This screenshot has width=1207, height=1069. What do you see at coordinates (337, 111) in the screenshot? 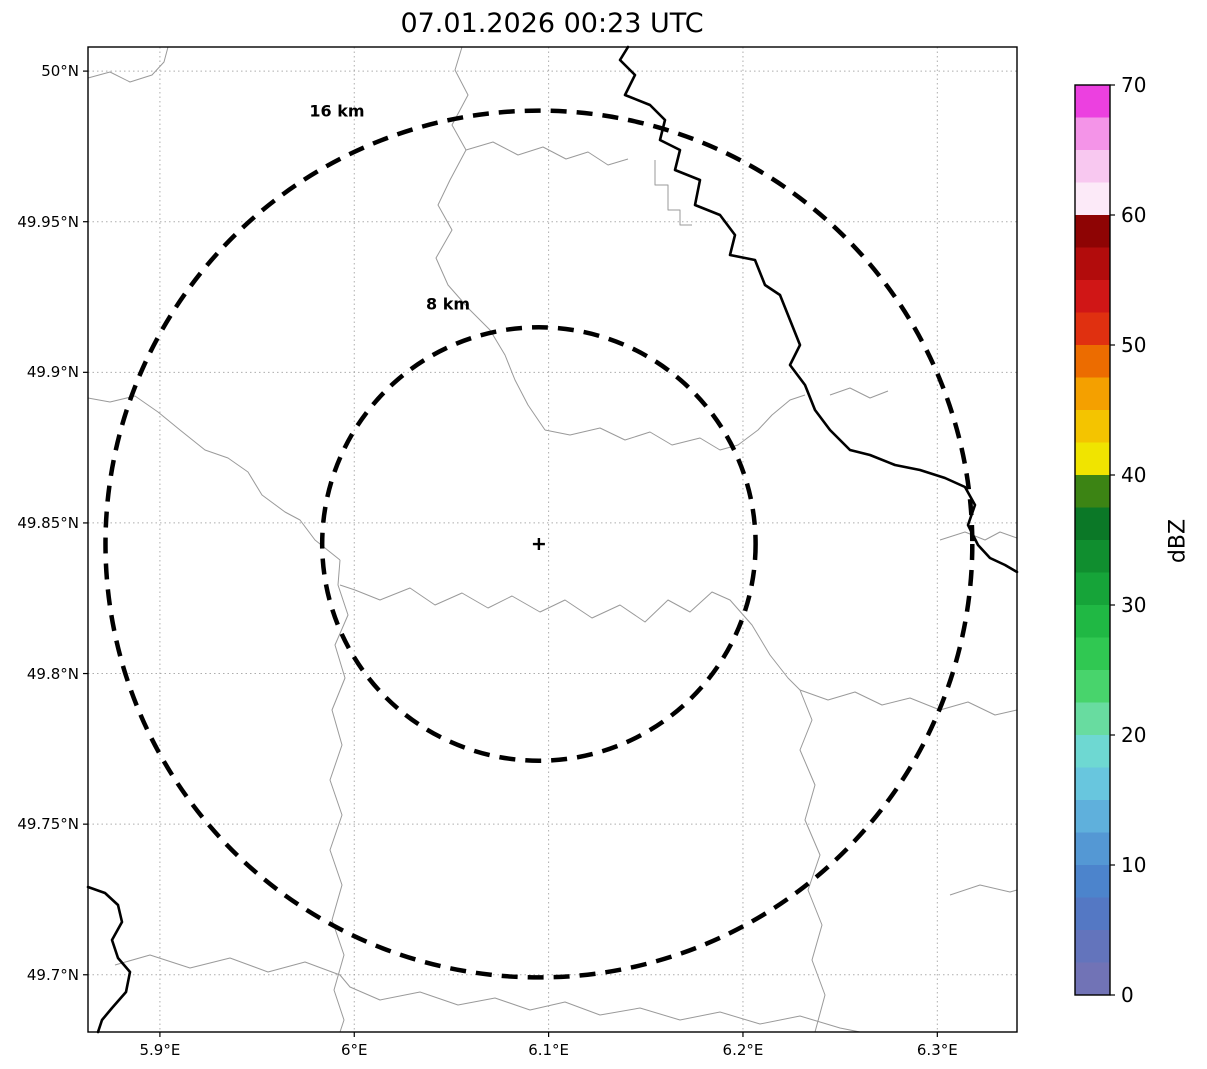
I see `range-ring-16km-label: 16 km` at bounding box center [337, 111].